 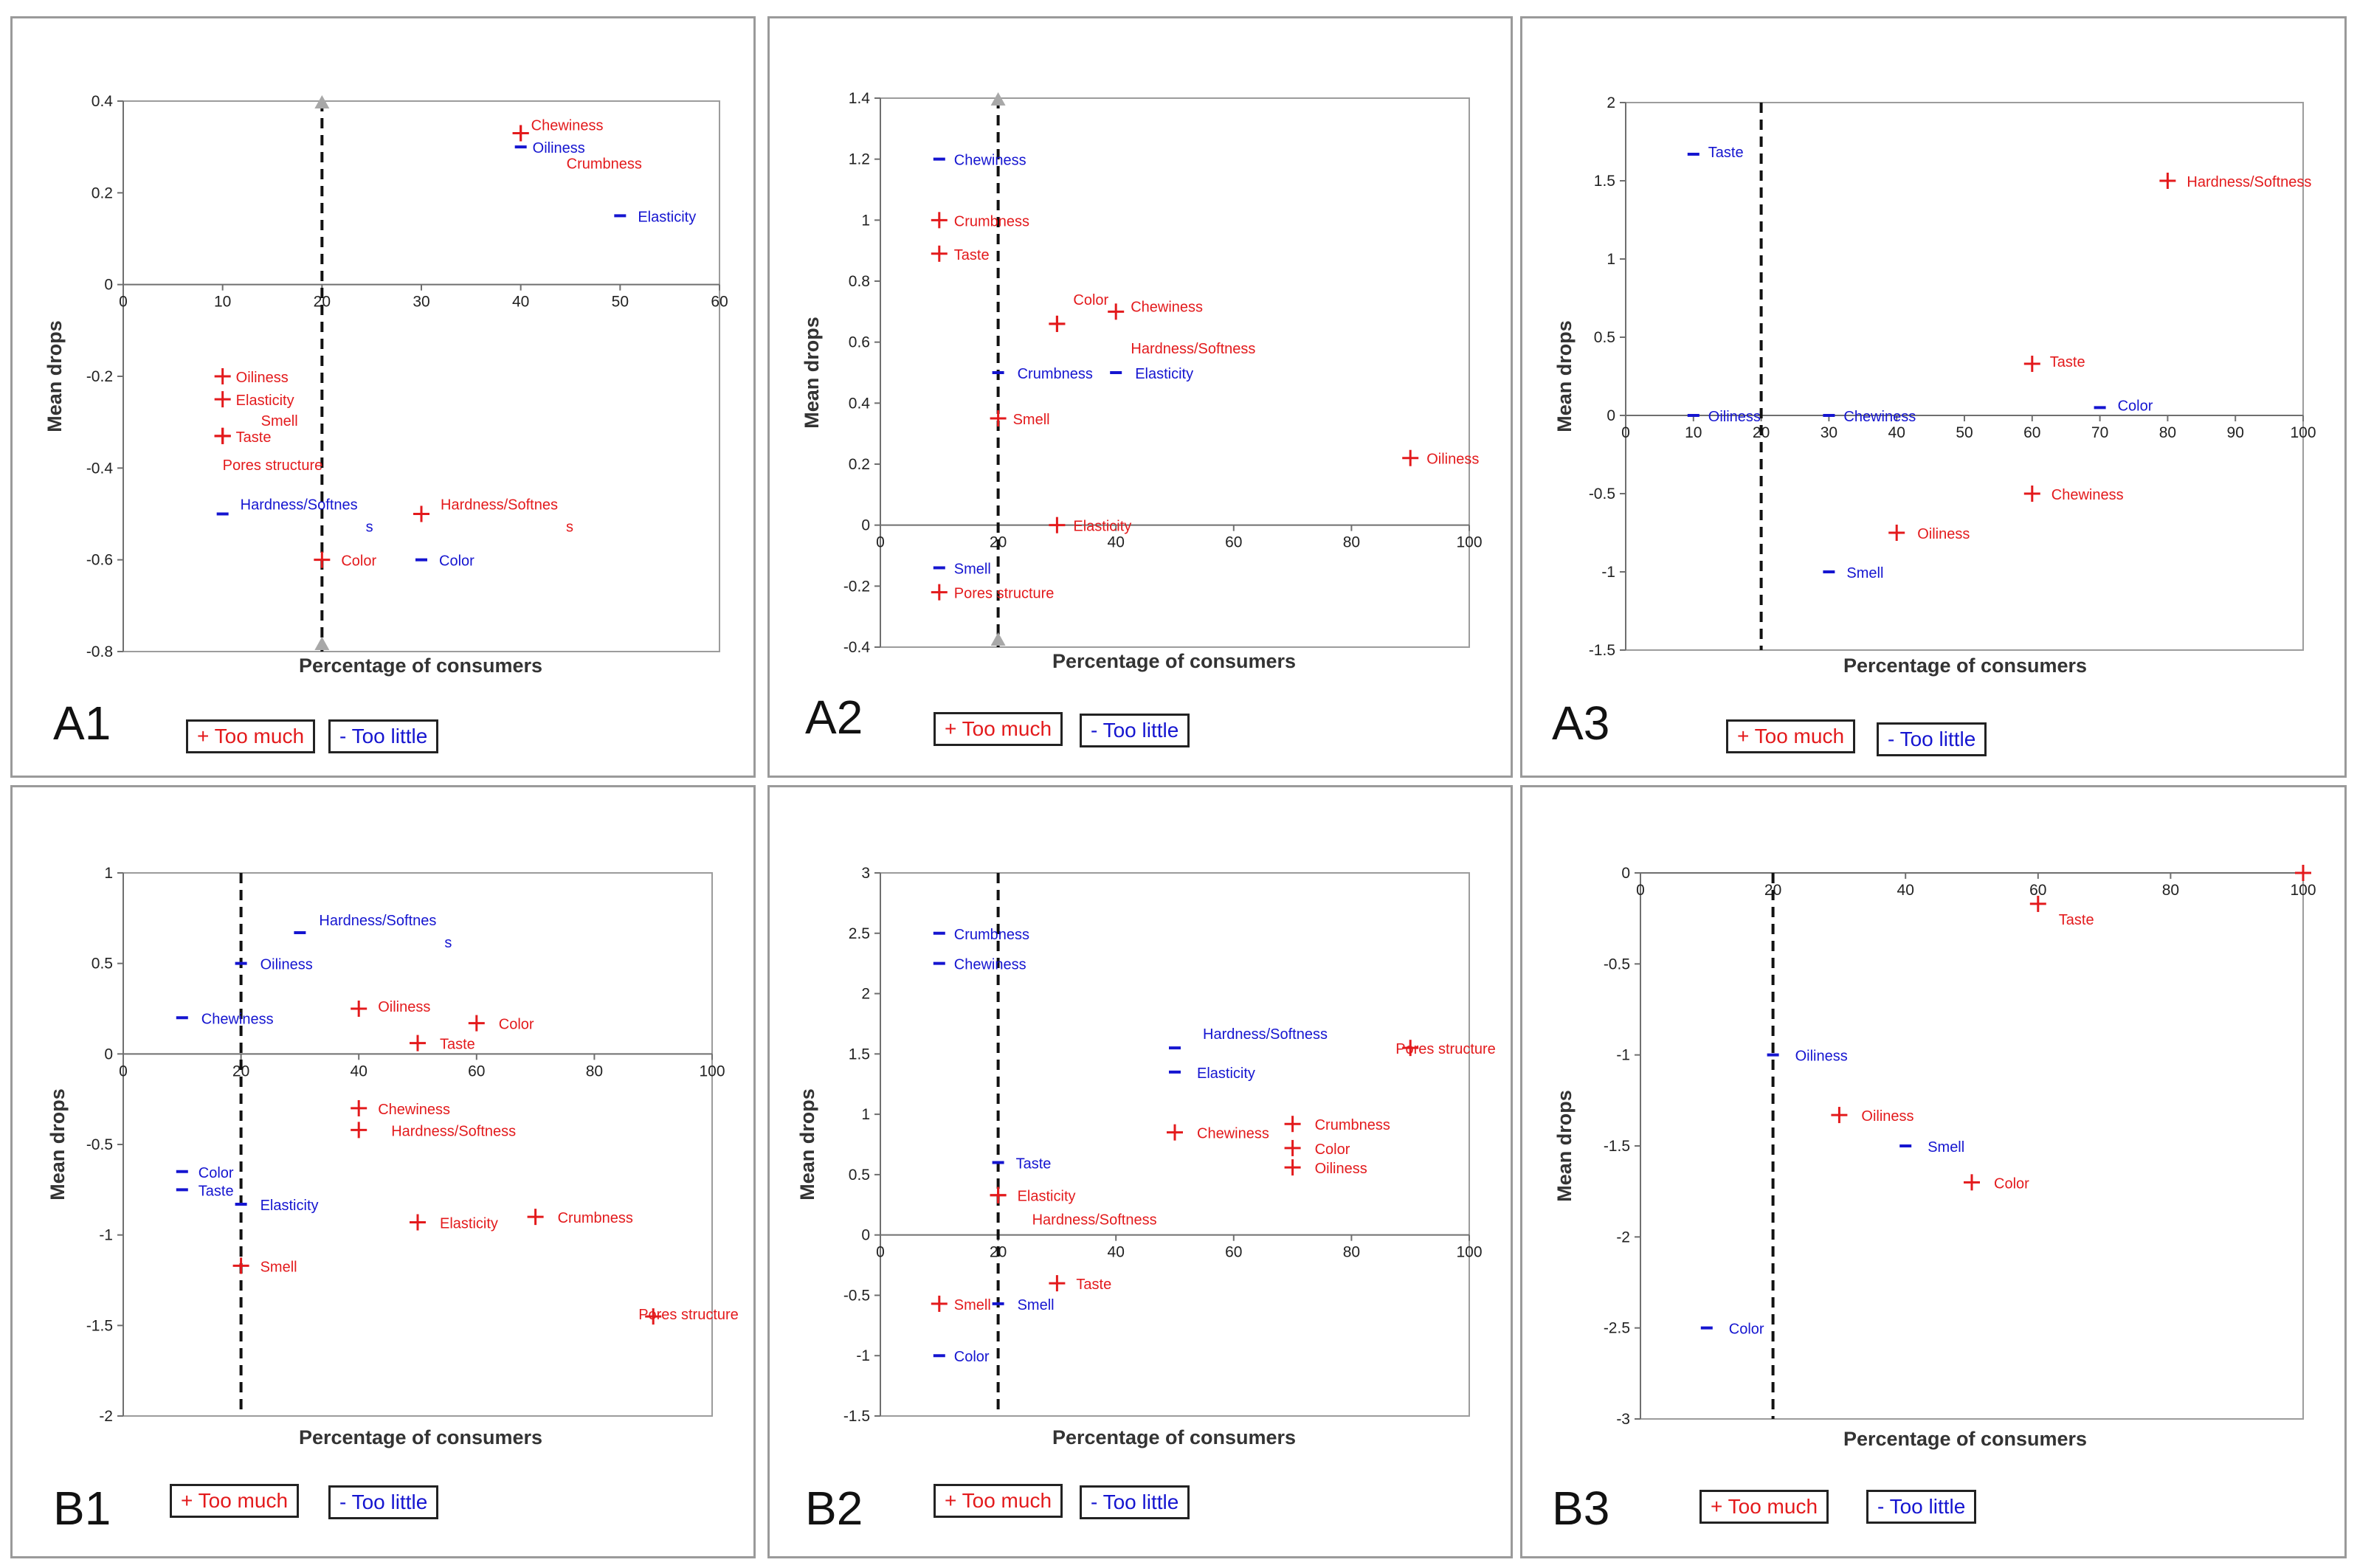 I want to click on y-tick-label: -0.4, so click(x=100, y=468).